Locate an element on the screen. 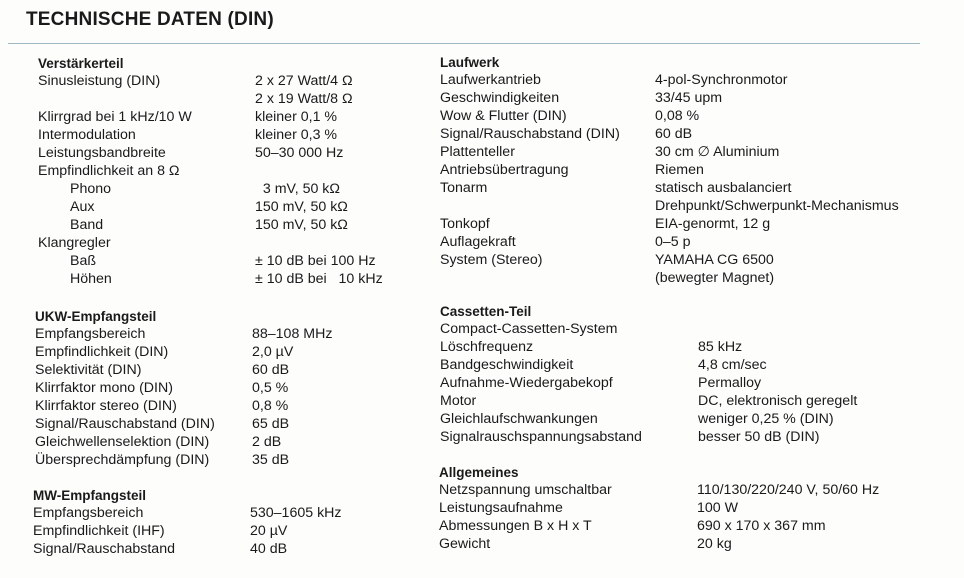 This screenshot has height=578, width=964. spec-label: Leistungsaufnahme is located at coordinates (501, 508).